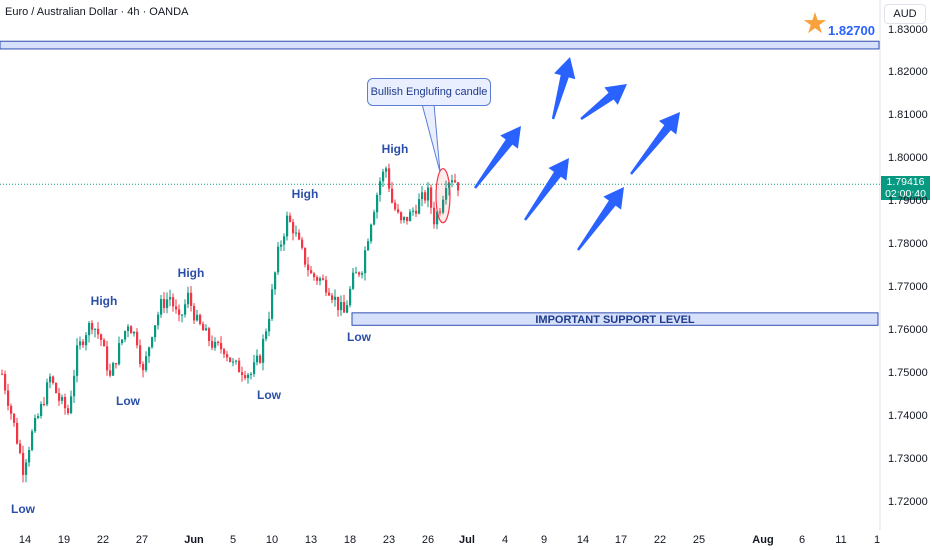 The width and height of the screenshot is (932, 550). Describe the element at coordinates (841, 540) in the screenshot. I see `x-tick-label: 11` at that location.